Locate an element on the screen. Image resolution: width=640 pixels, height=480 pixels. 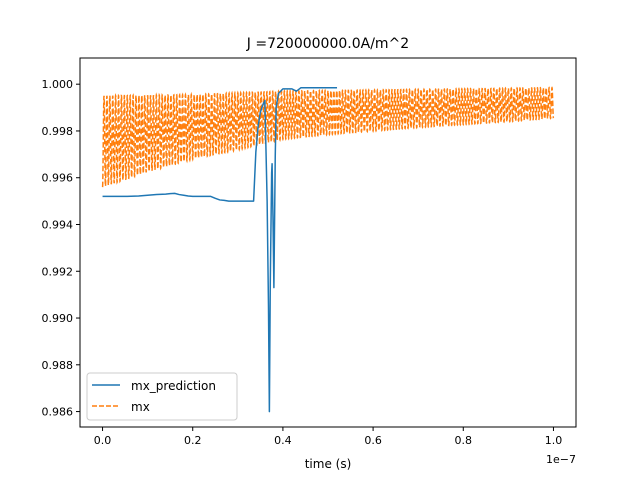
y-tick-label: 0.986 is located at coordinates (58, 412).